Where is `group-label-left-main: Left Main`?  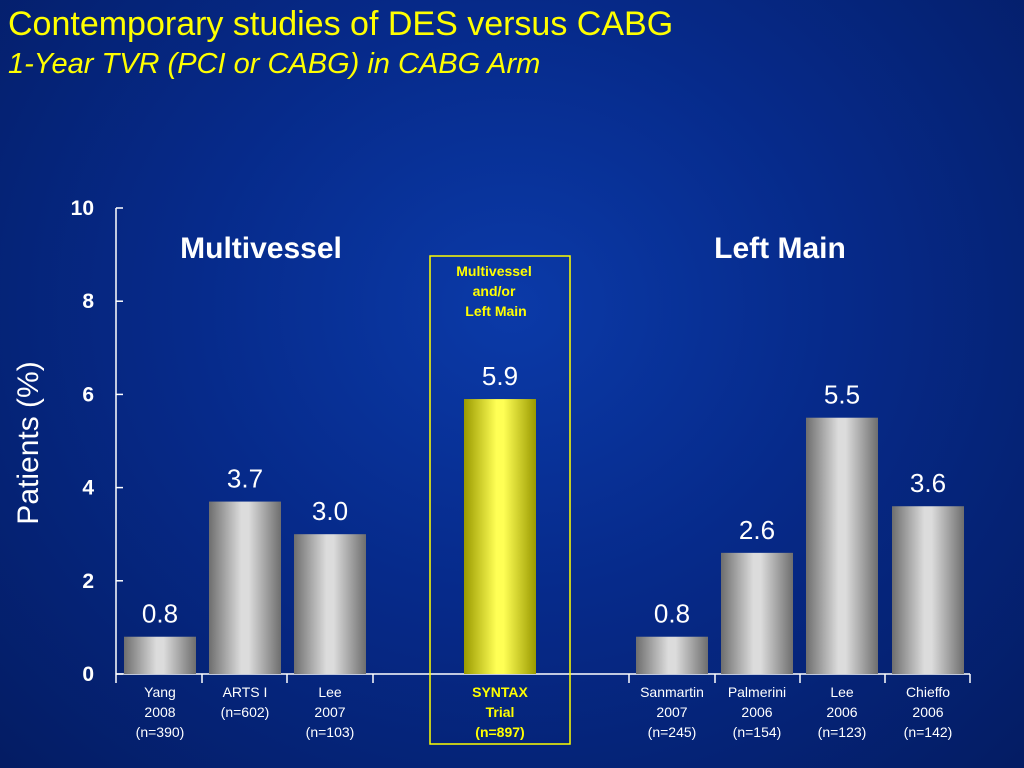
group-label-left-main: Left Main is located at coordinates (780, 248).